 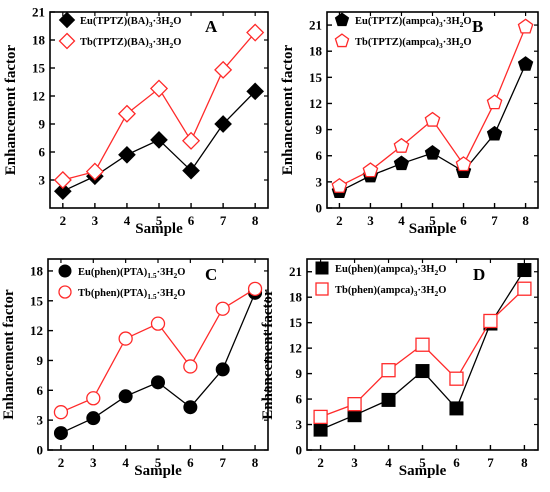 What do you see at coordinates (131, 273) in the screenshot?
I see `legend-label: Eu(phen)(PTA)1.5·3H2O` at bounding box center [131, 273].